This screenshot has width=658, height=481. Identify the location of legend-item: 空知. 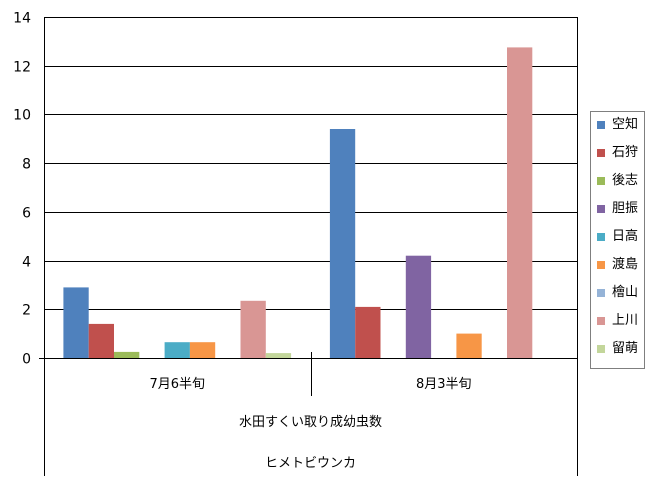
(617, 131).